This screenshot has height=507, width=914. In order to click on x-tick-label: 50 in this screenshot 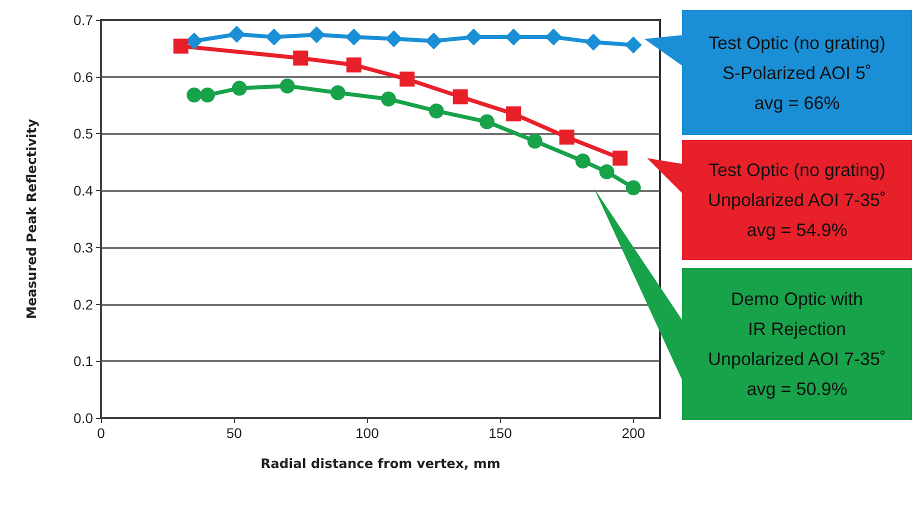, I will do `click(234, 433)`.